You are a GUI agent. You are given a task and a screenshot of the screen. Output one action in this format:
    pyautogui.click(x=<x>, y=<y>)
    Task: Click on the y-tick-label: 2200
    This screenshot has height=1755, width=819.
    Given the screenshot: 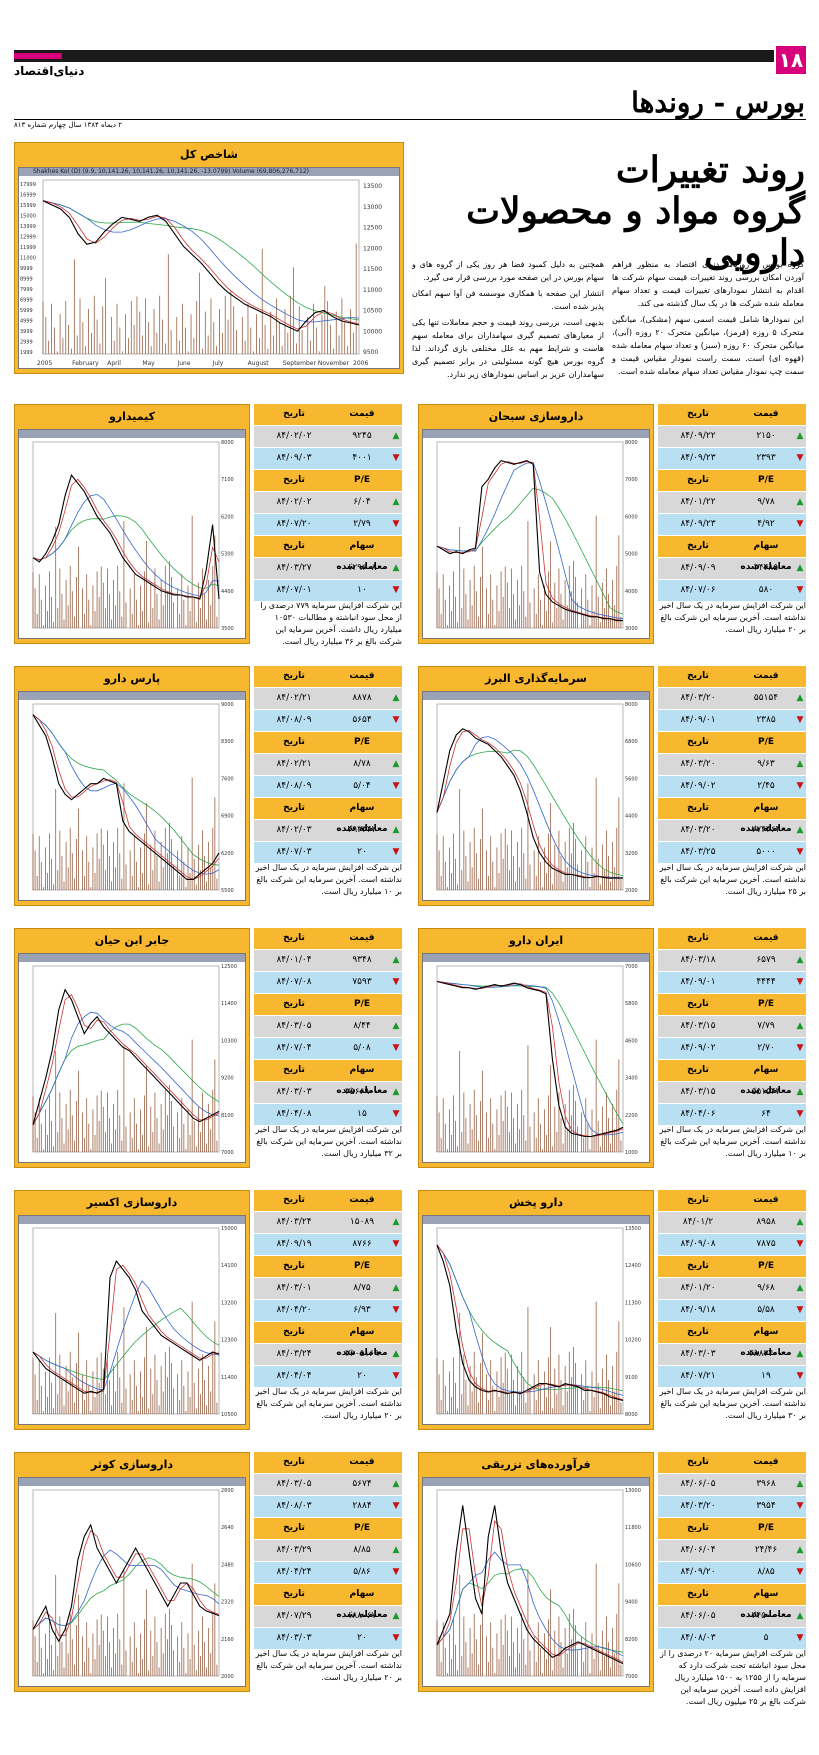 What is the action you would take?
    pyautogui.click(x=631, y=1116)
    